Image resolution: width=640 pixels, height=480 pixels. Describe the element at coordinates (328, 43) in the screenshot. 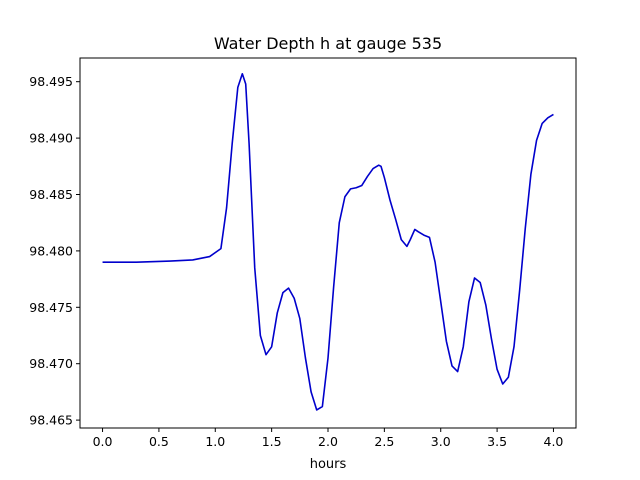

I see `chart-title: Water Depth h at gauge 535` at that location.